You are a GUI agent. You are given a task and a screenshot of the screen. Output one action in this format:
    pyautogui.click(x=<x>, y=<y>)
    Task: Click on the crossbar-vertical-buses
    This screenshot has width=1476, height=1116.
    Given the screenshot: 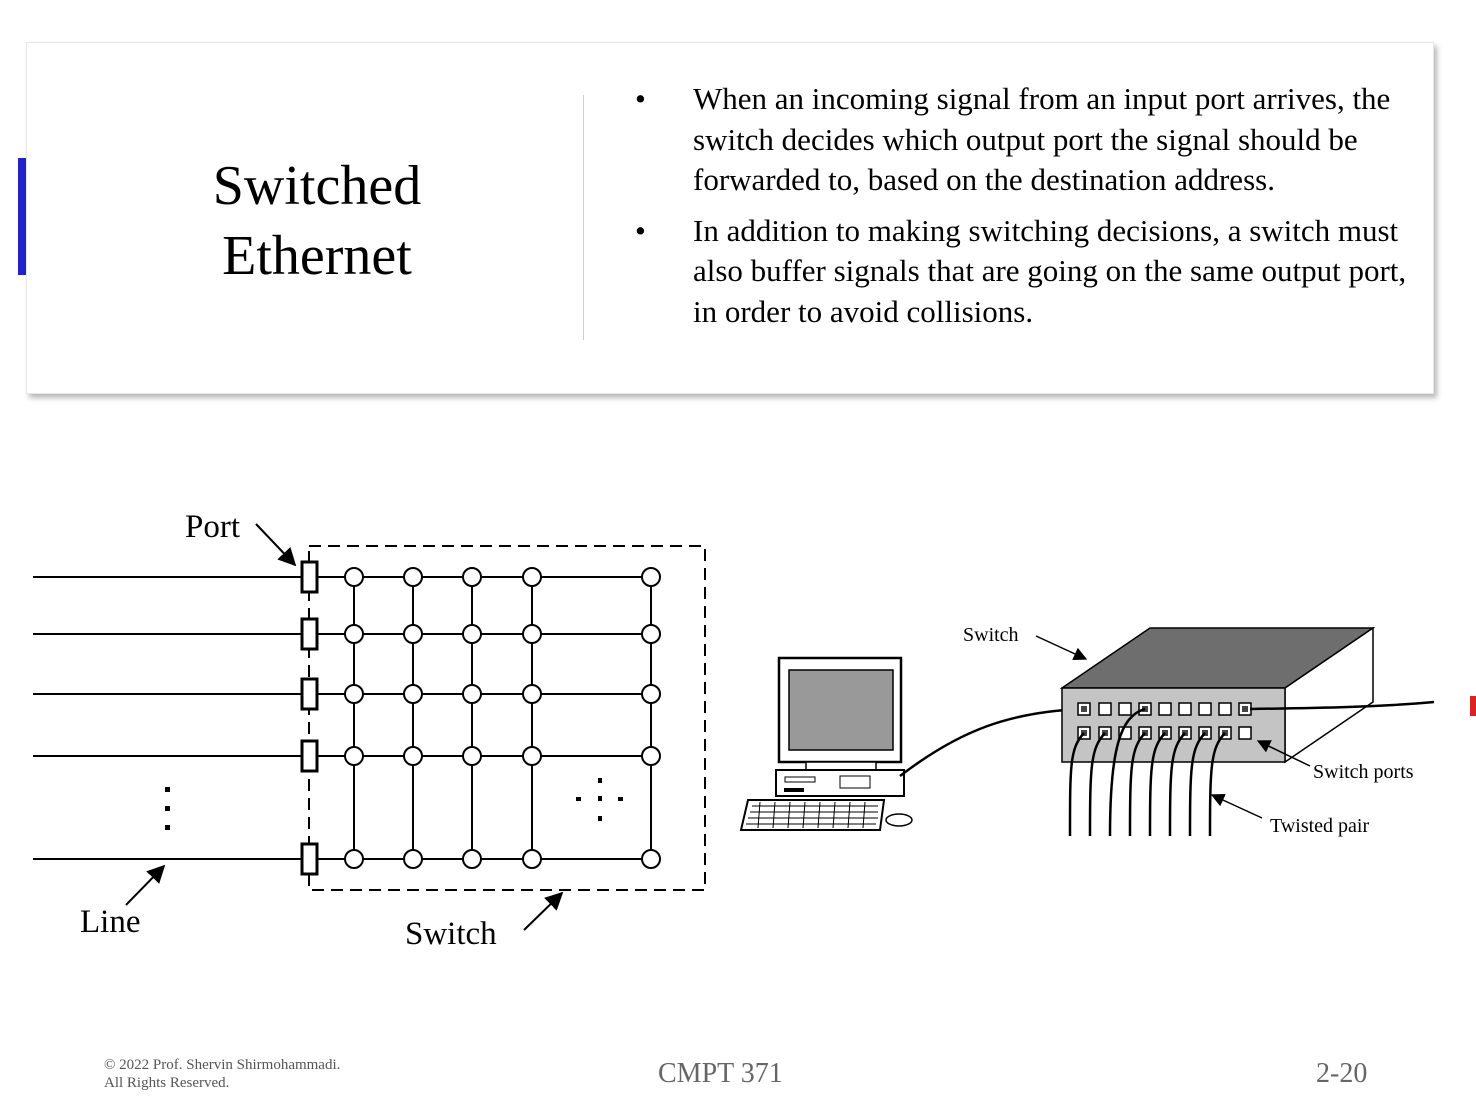 What is the action you would take?
    pyautogui.click(x=502, y=718)
    